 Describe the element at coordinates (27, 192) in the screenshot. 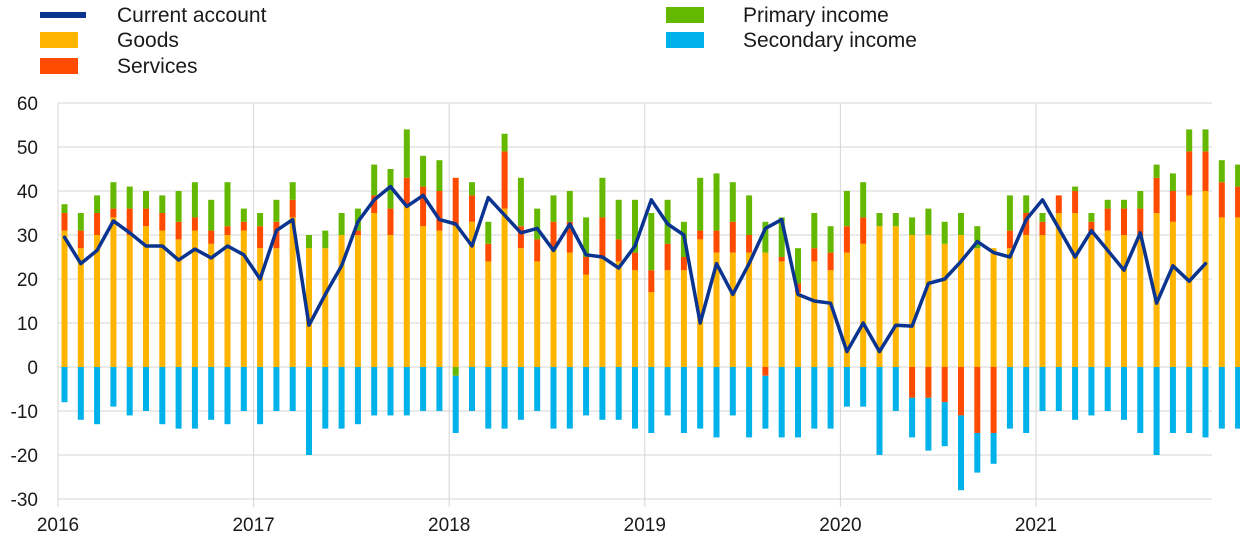

I see `y-tick-label: 40` at that location.